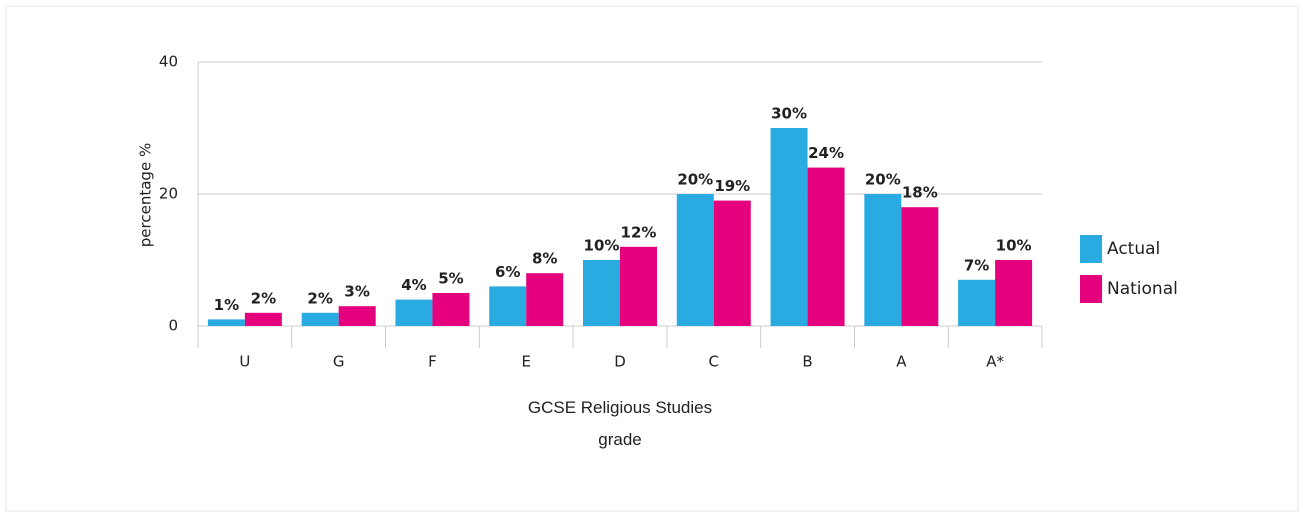 Image resolution: width=1304 pixels, height=517 pixels. Describe the element at coordinates (976, 265) in the screenshot. I see `value-label: 7%` at that location.